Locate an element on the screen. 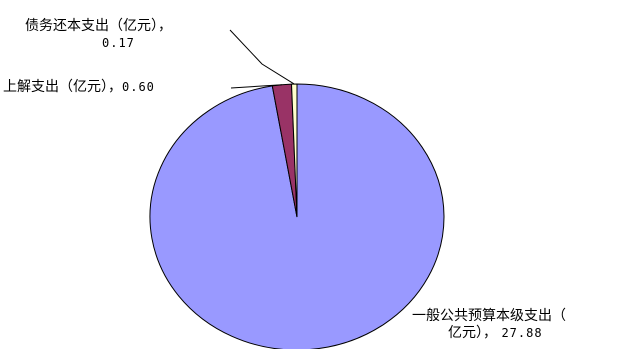  slice-value-transfer-out: 0.60 is located at coordinates (138, 87).